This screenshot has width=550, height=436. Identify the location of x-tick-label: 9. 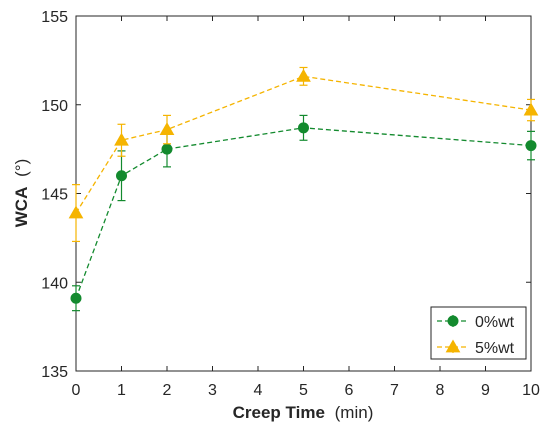
(485, 390).